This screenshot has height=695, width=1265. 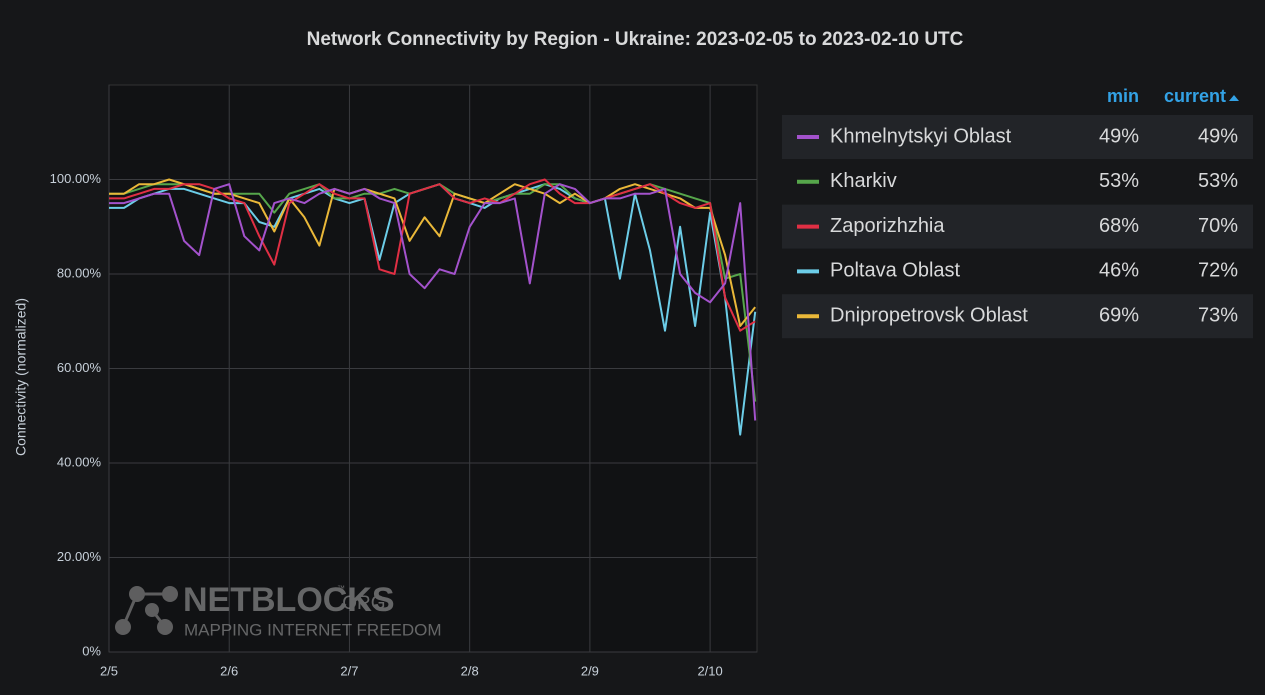 I want to click on x-tick-label: 2/9, so click(x=590, y=670).